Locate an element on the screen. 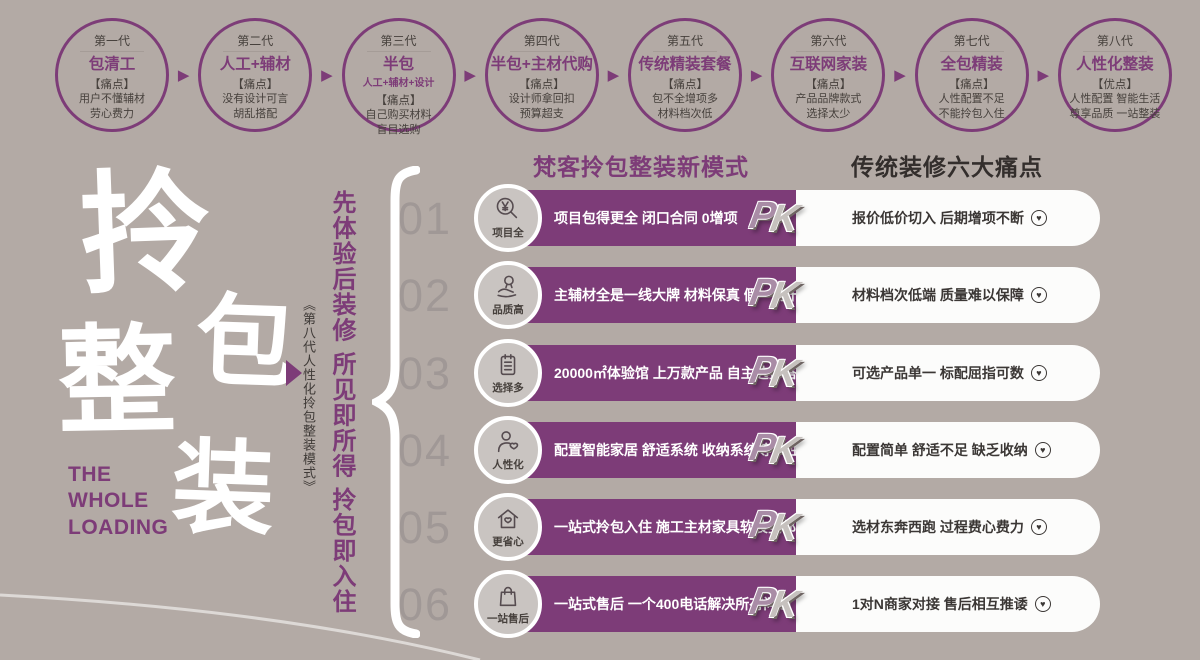 The height and width of the screenshot is (660, 1200). gen-circle-4: 第四代 半包+主材代购 【痛点】 设计师拿回扣 预算超支 is located at coordinates (541, 75).